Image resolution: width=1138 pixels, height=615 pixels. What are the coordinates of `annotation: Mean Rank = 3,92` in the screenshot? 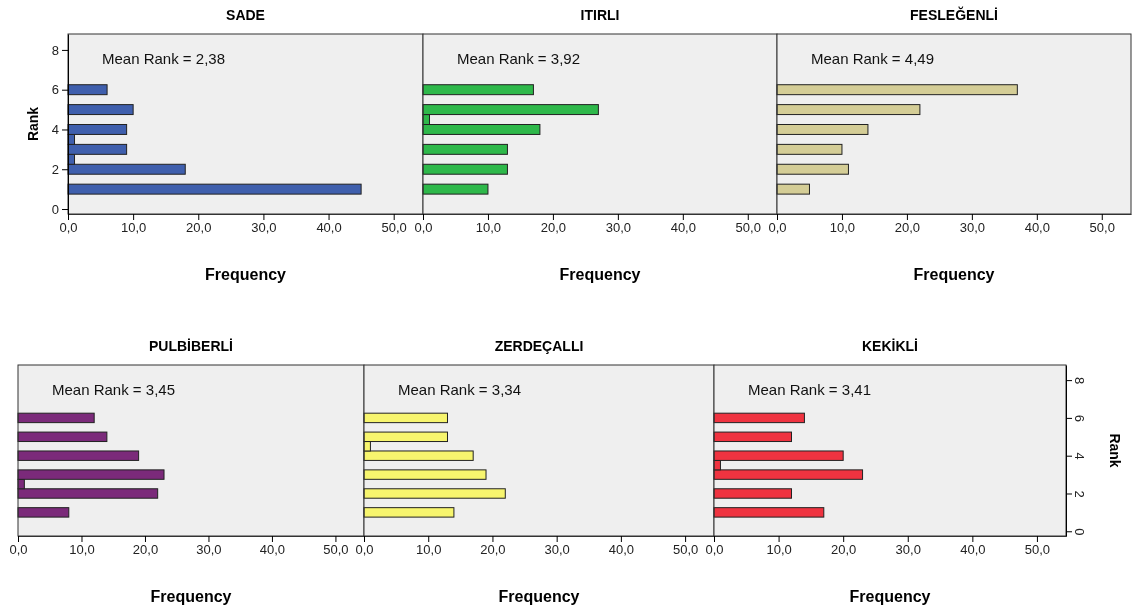 It's located at (518, 58).